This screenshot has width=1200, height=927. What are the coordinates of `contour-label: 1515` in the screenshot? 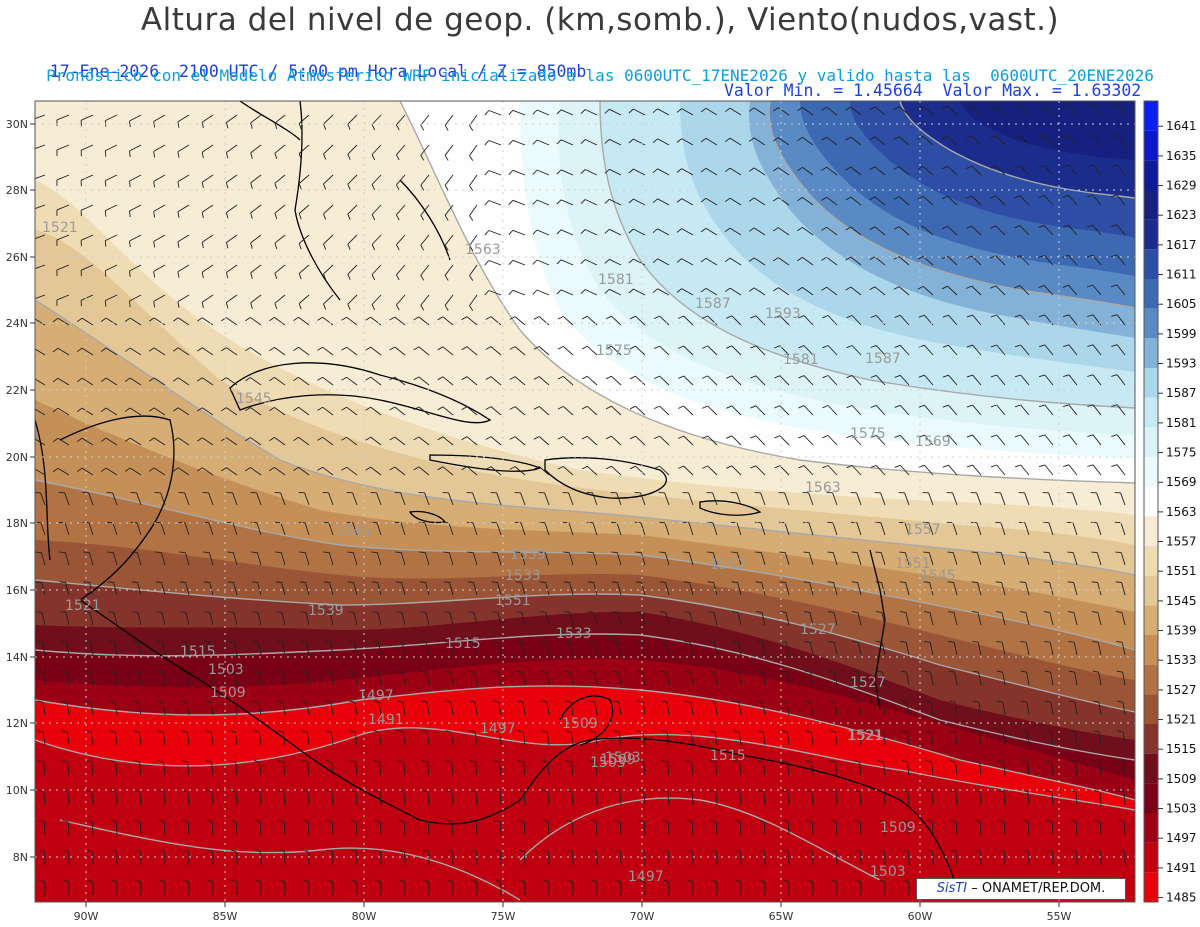 It's located at (463, 644).